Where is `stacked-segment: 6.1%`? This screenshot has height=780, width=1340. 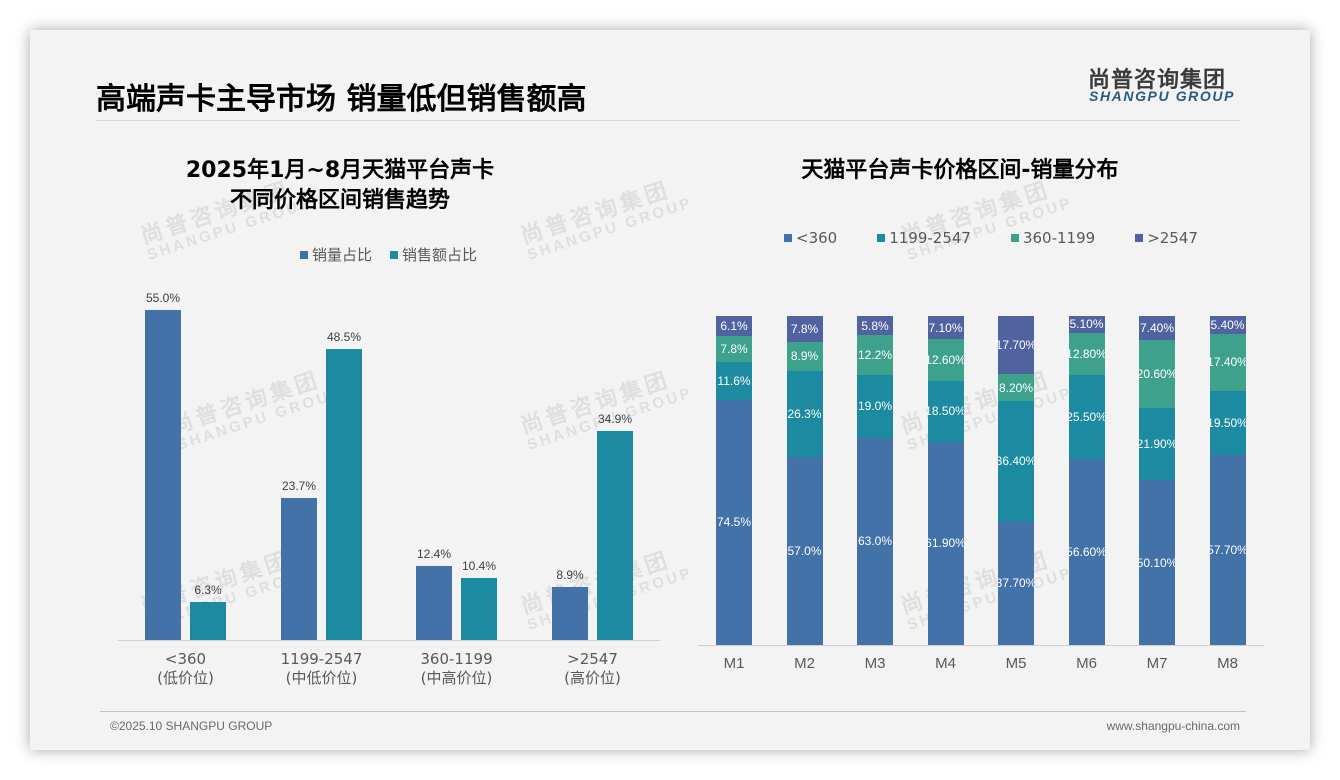
stacked-segment: 6.1% is located at coordinates (734, 326).